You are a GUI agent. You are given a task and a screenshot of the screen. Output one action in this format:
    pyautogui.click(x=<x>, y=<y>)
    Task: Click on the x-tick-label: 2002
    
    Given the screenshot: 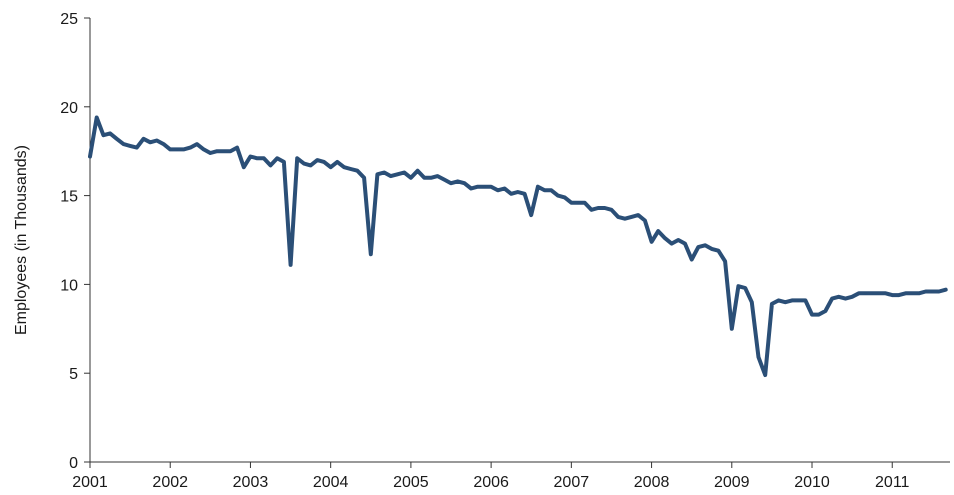 What is the action you would take?
    pyautogui.click(x=170, y=482)
    